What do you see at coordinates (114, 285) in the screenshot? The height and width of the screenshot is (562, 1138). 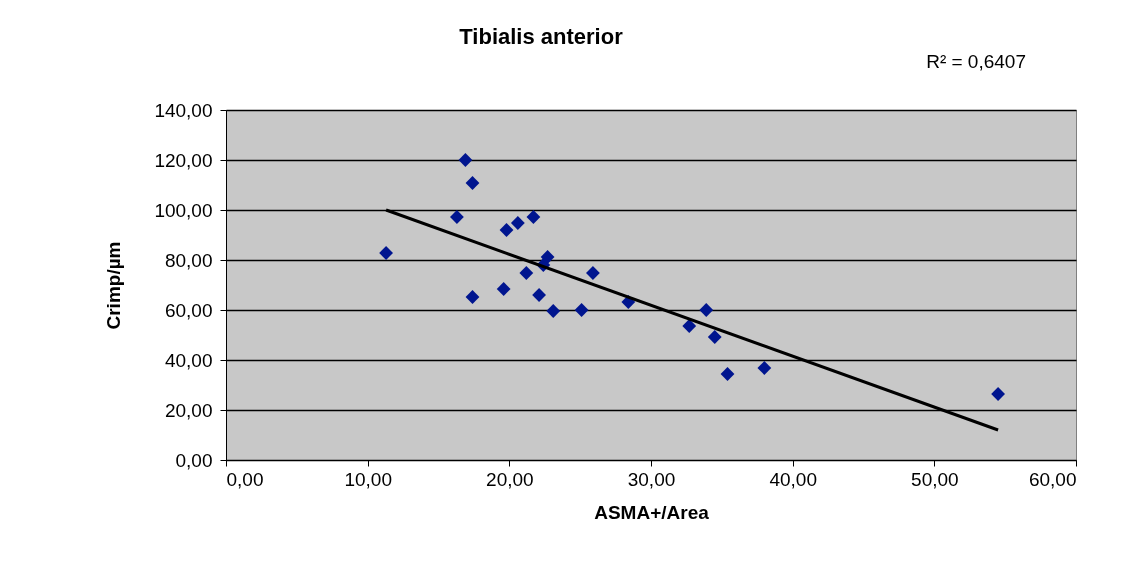 I see `y-axis-title: Crimp/µm` at bounding box center [114, 285].